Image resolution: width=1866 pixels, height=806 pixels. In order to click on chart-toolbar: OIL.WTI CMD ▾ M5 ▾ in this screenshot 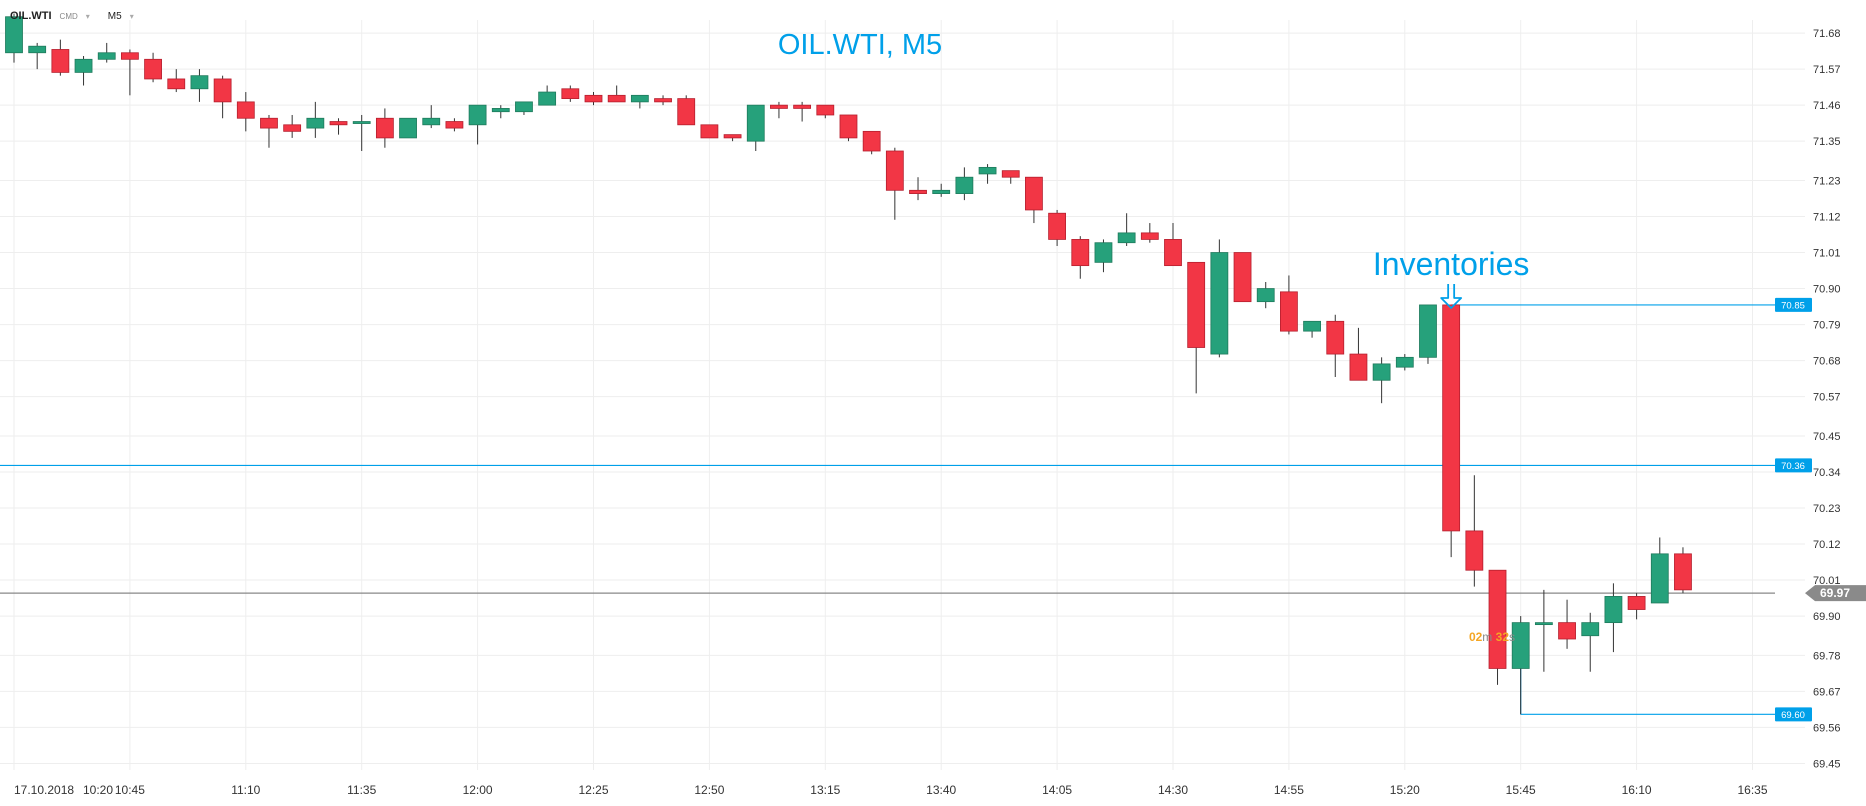, I will do `click(72, 16)`.